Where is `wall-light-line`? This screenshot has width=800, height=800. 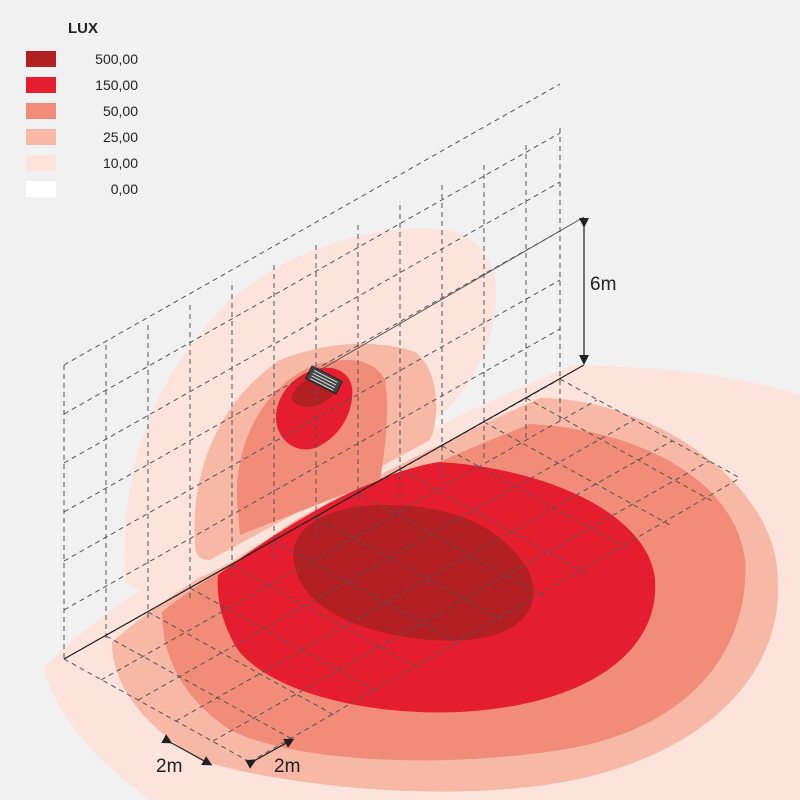
wall-light-line is located at coordinates (452, 293).